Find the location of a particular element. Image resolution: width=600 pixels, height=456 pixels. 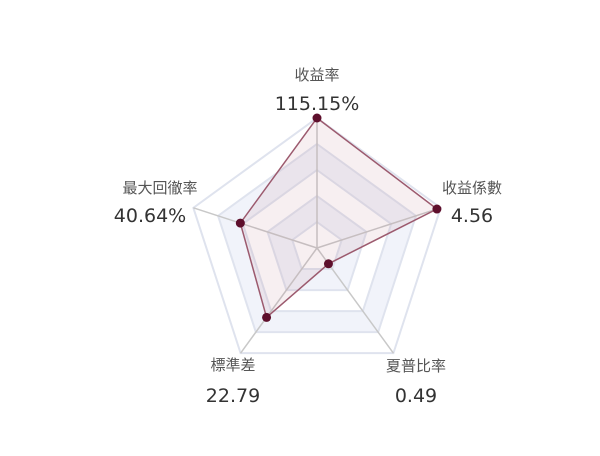

indicator-name-2: 收益係數 is located at coordinates (472, 188).